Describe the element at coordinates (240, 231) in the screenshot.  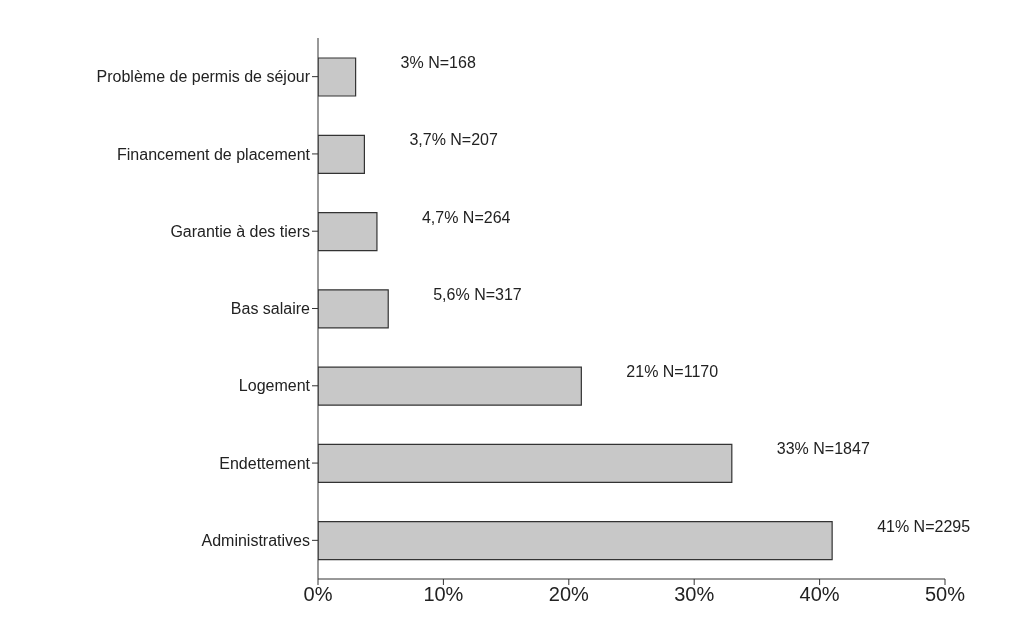
I see `y-tick-label: Garantie à des tiers` at that location.